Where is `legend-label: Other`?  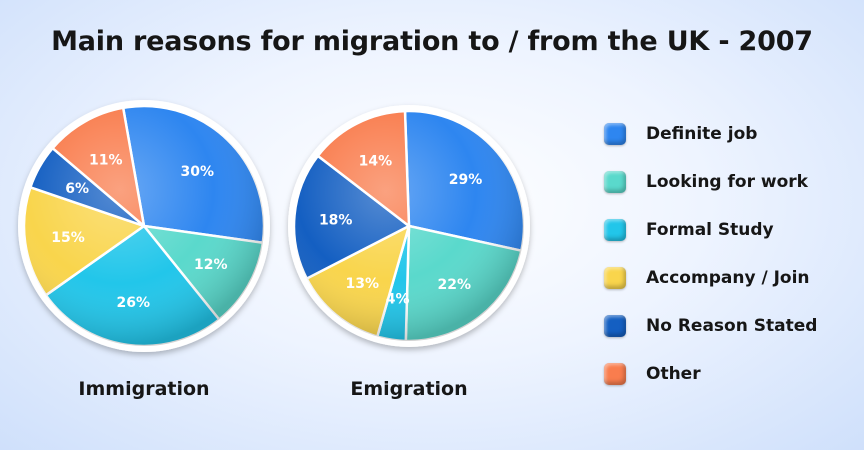
legend-label: Other is located at coordinates (673, 374).